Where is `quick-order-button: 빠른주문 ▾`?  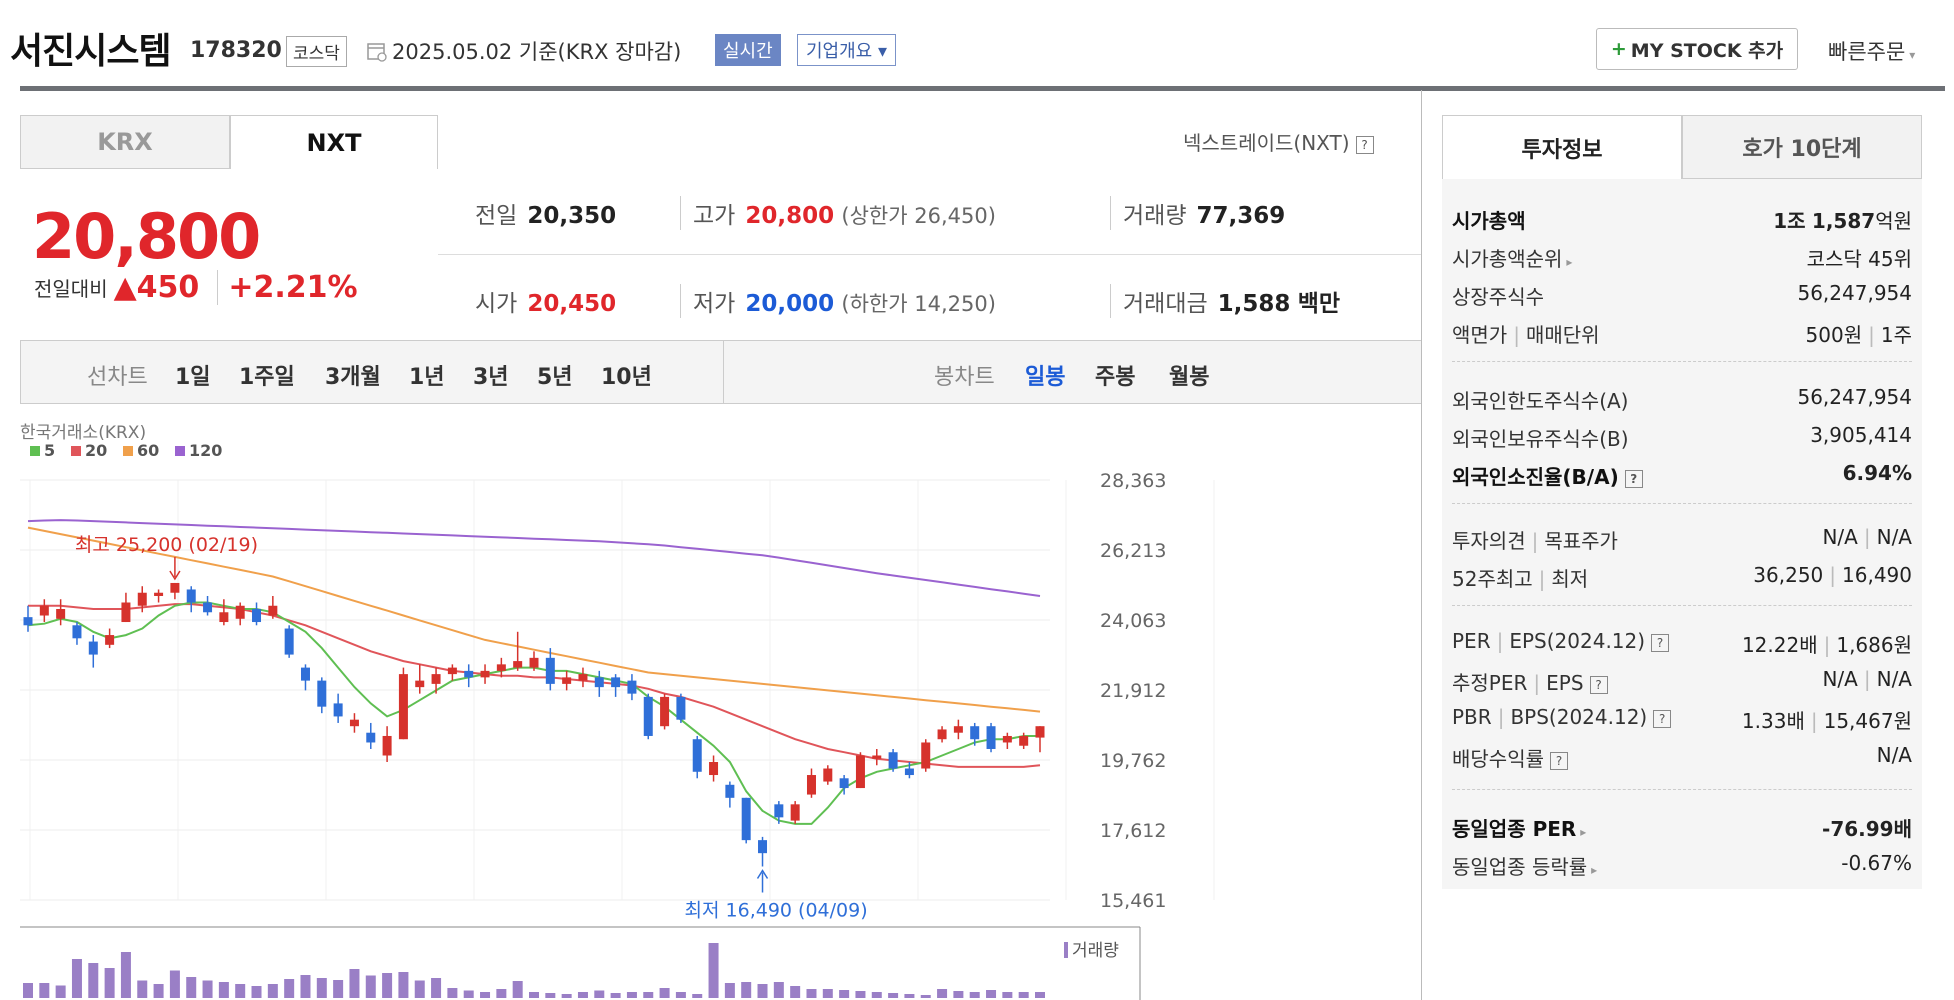
quick-order-button: 빠른주문 ▾ is located at coordinates (1872, 52).